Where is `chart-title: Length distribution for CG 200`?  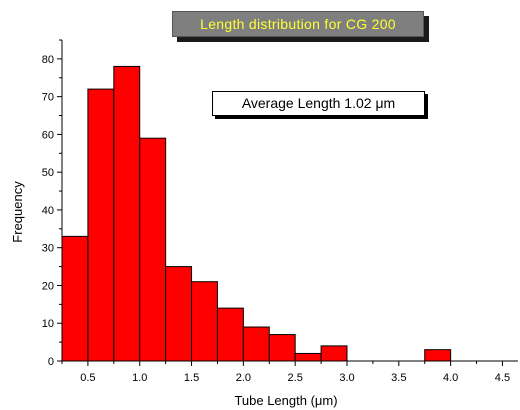 chart-title: Length distribution for CG 200 is located at coordinates (298, 24).